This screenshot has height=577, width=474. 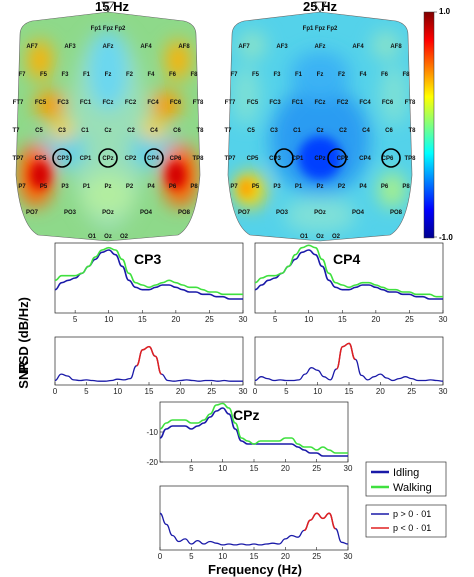 What do you see at coordinates (154, 131) in the screenshot?
I see `electrode-label-c4: C4` at bounding box center [154, 131].